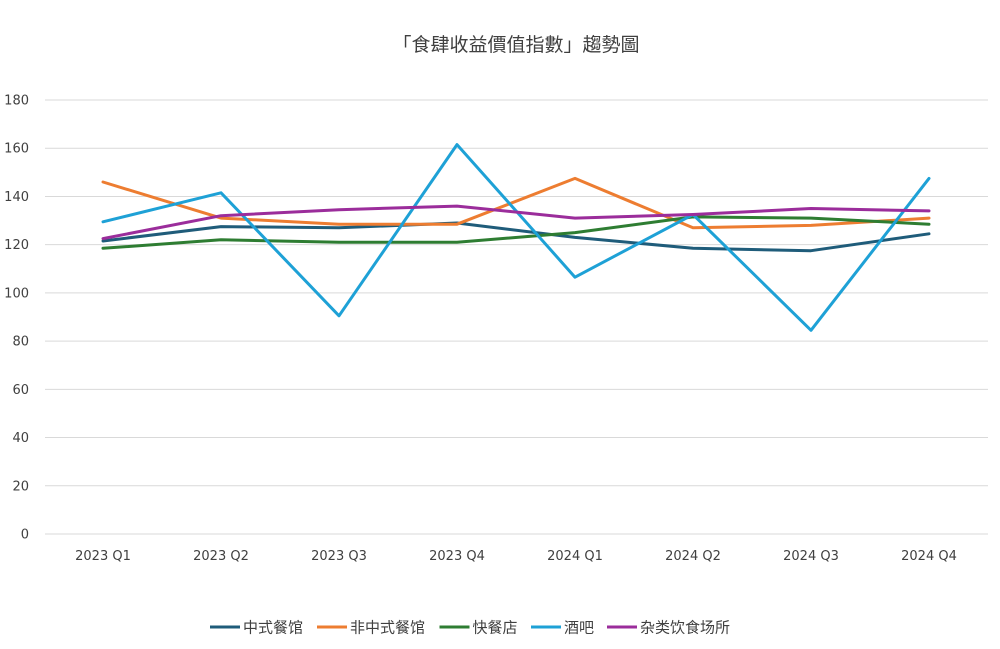 Image resolution: width=1000 pixels, height=649 pixels. What do you see at coordinates (575, 556) in the screenshot?
I see `x-tick-label: 2024 Q1` at bounding box center [575, 556].